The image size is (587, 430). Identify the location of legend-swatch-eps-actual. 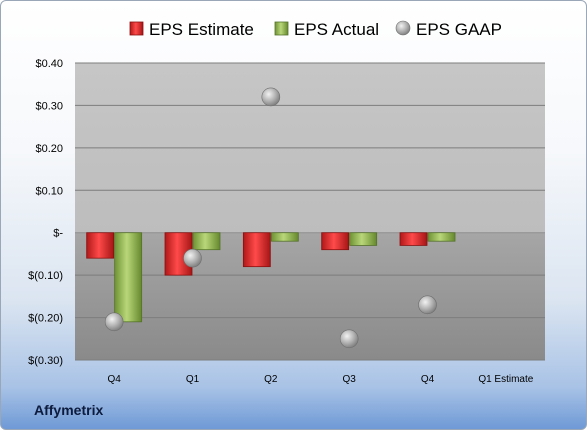
(281, 28).